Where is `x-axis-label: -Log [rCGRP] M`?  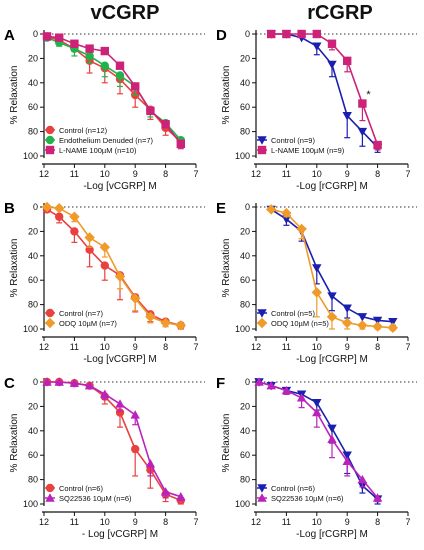 x-axis-label: -Log [rCGRP] M is located at coordinates (332, 186).